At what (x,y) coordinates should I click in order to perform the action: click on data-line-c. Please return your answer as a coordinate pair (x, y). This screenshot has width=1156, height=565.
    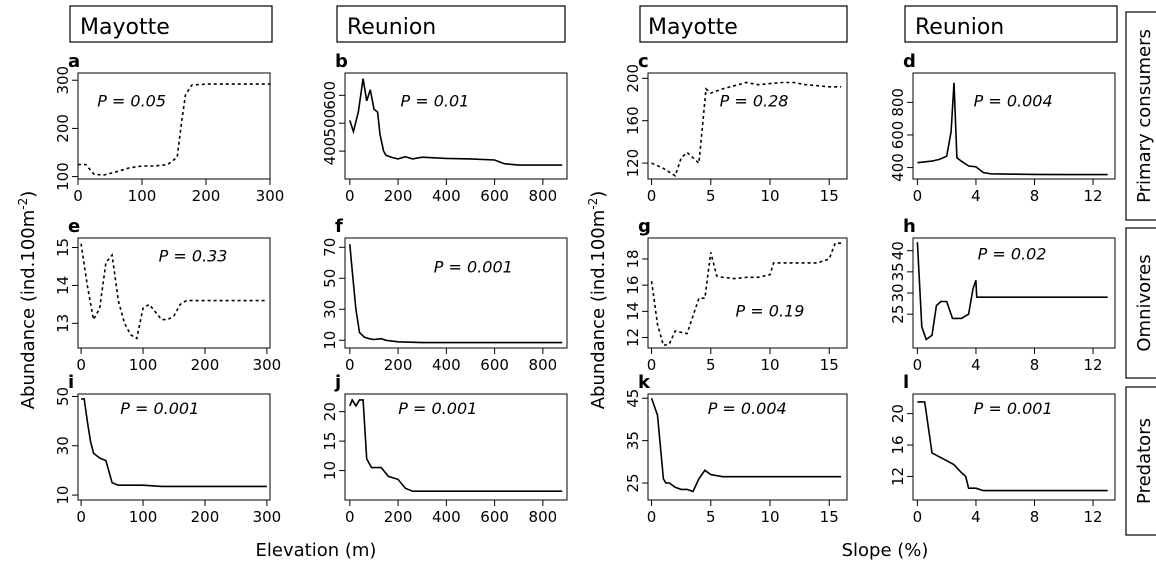
    Looking at the image, I should click on (746, 129).